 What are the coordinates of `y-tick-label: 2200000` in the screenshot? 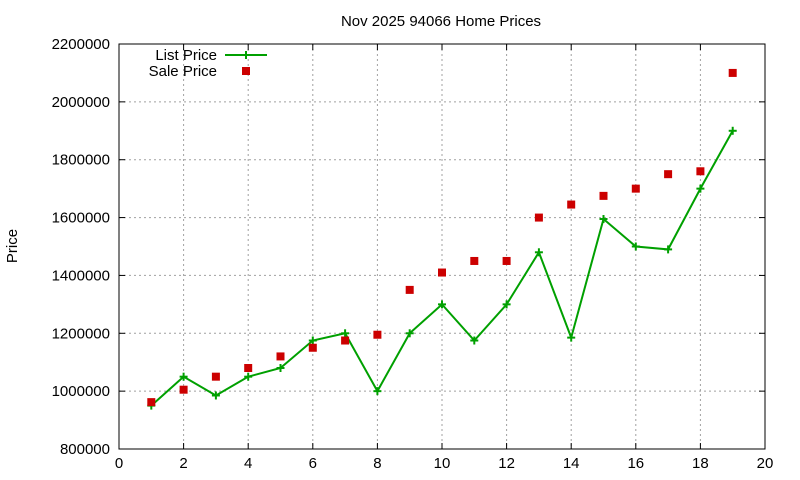 It's located at (81, 44).